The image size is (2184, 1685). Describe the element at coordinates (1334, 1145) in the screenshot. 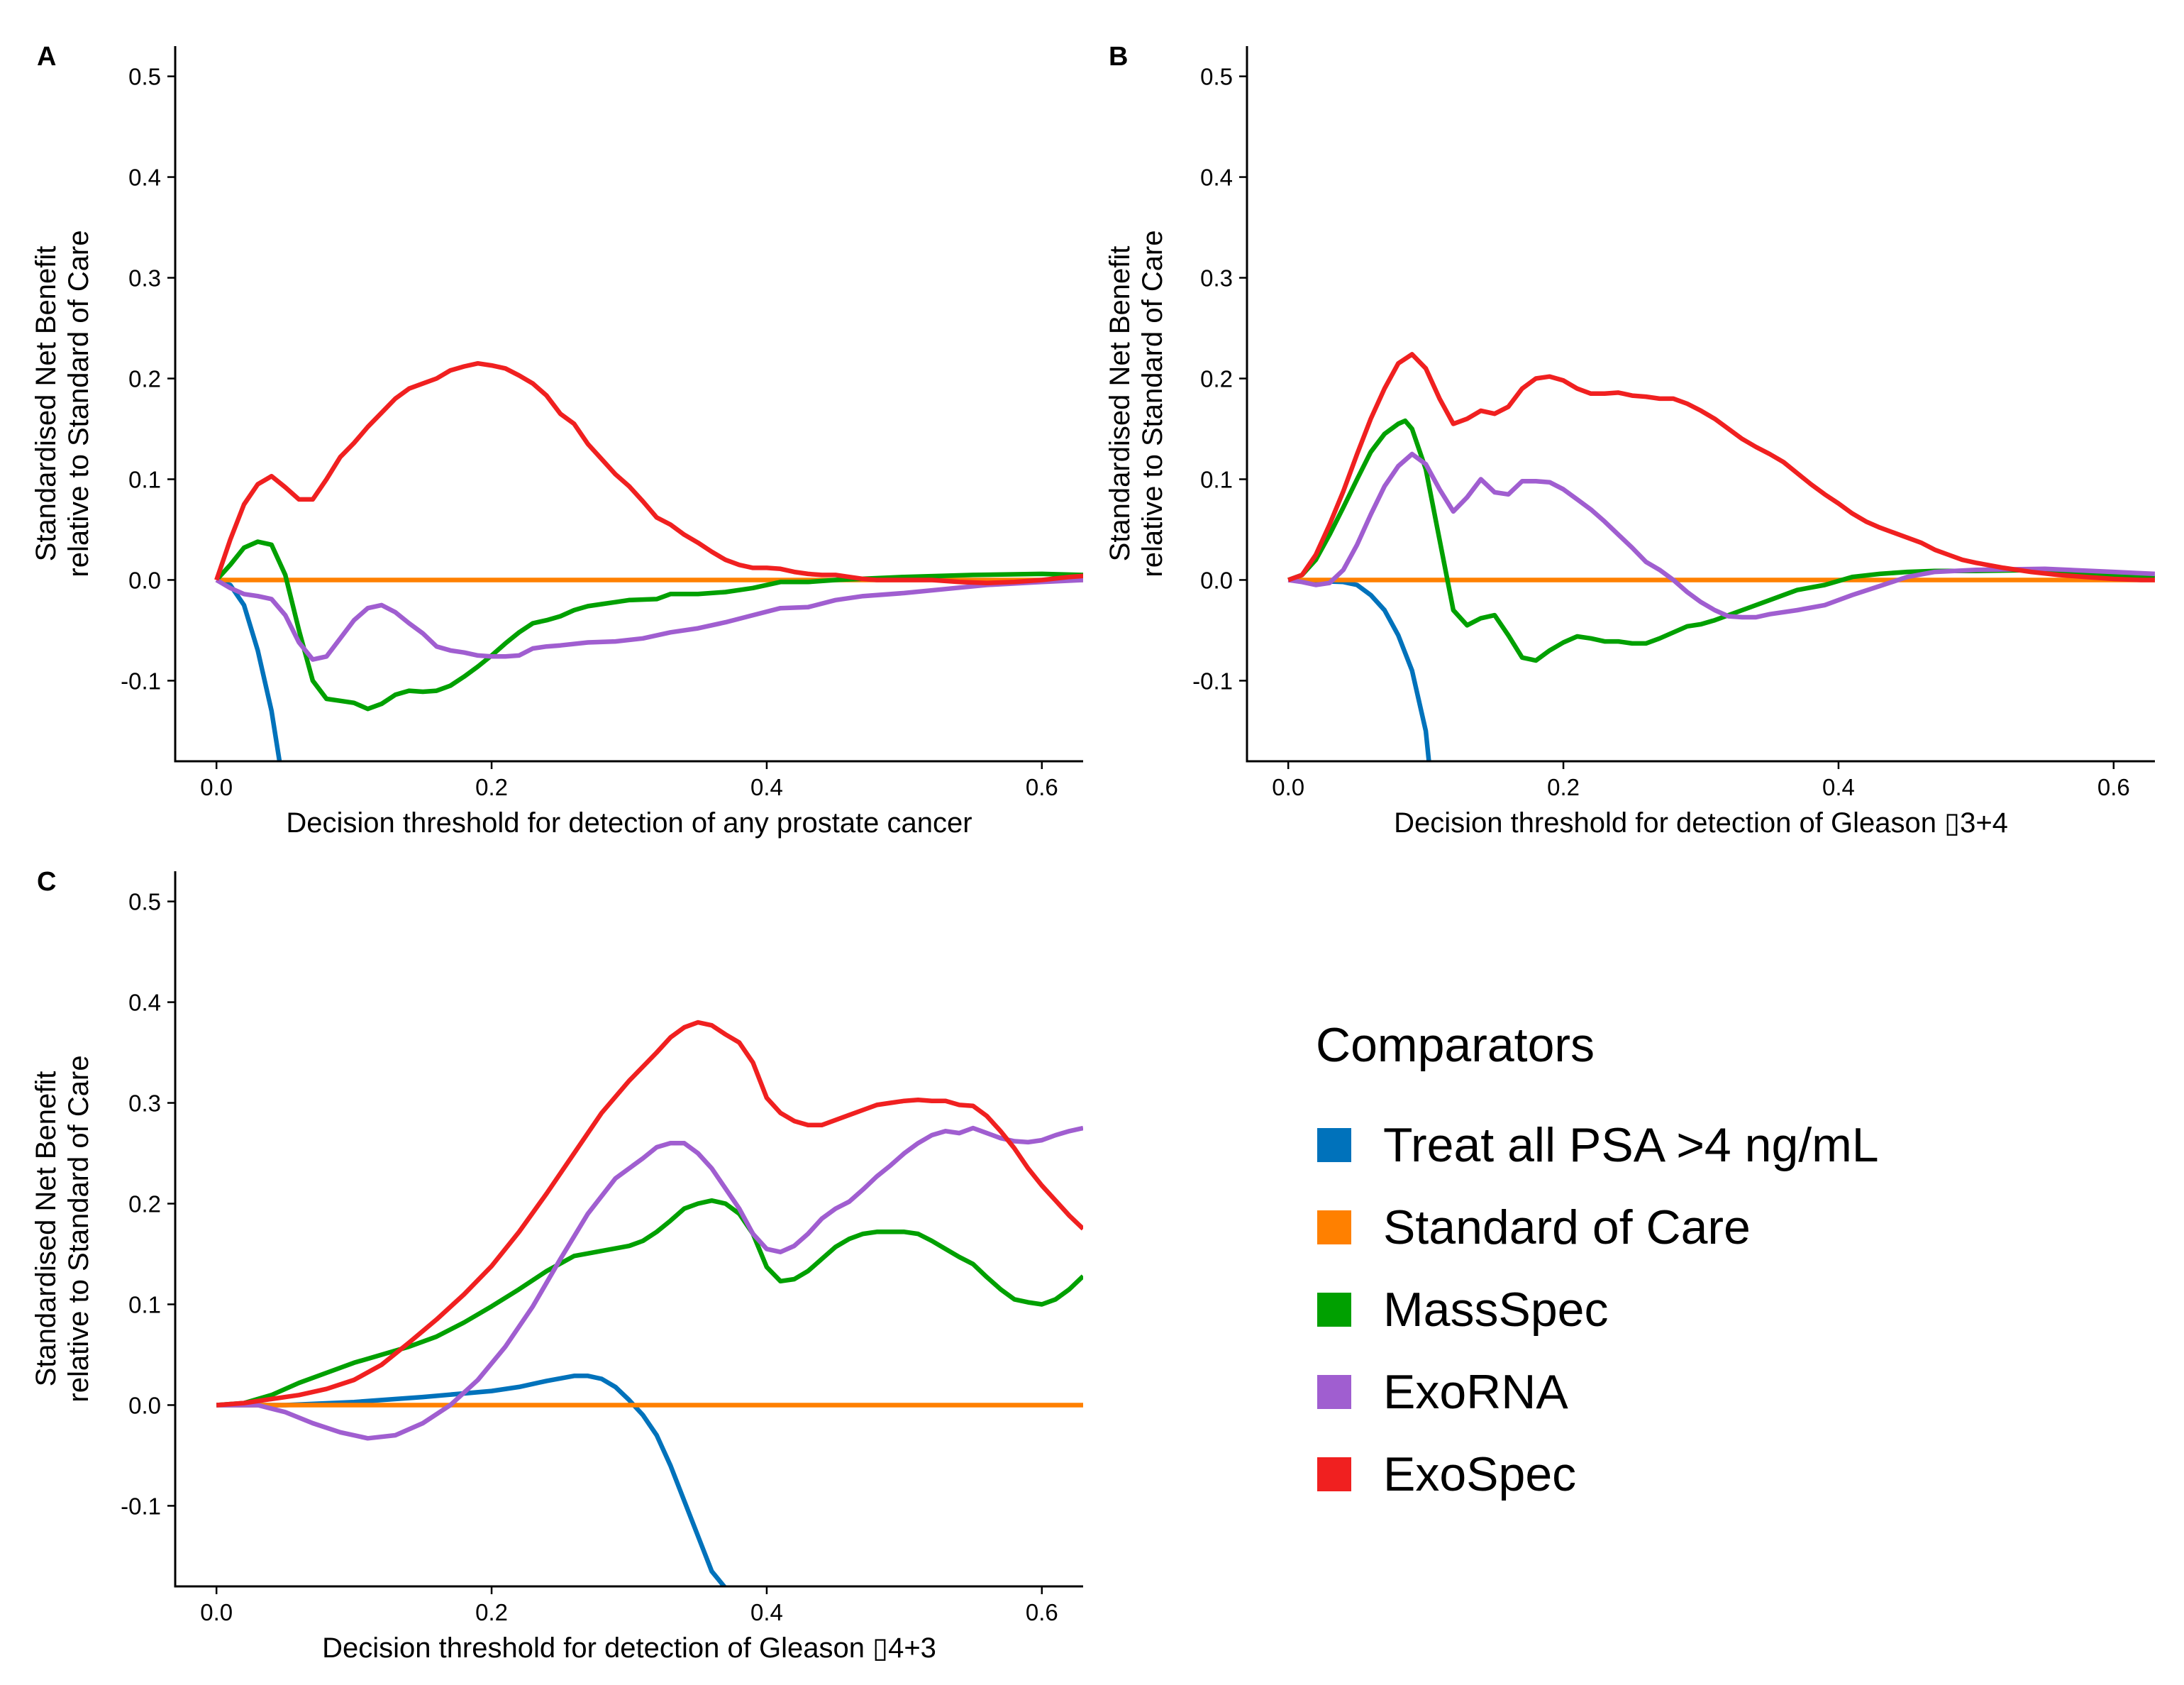

I see `legend-swatch-treat-all` at that location.